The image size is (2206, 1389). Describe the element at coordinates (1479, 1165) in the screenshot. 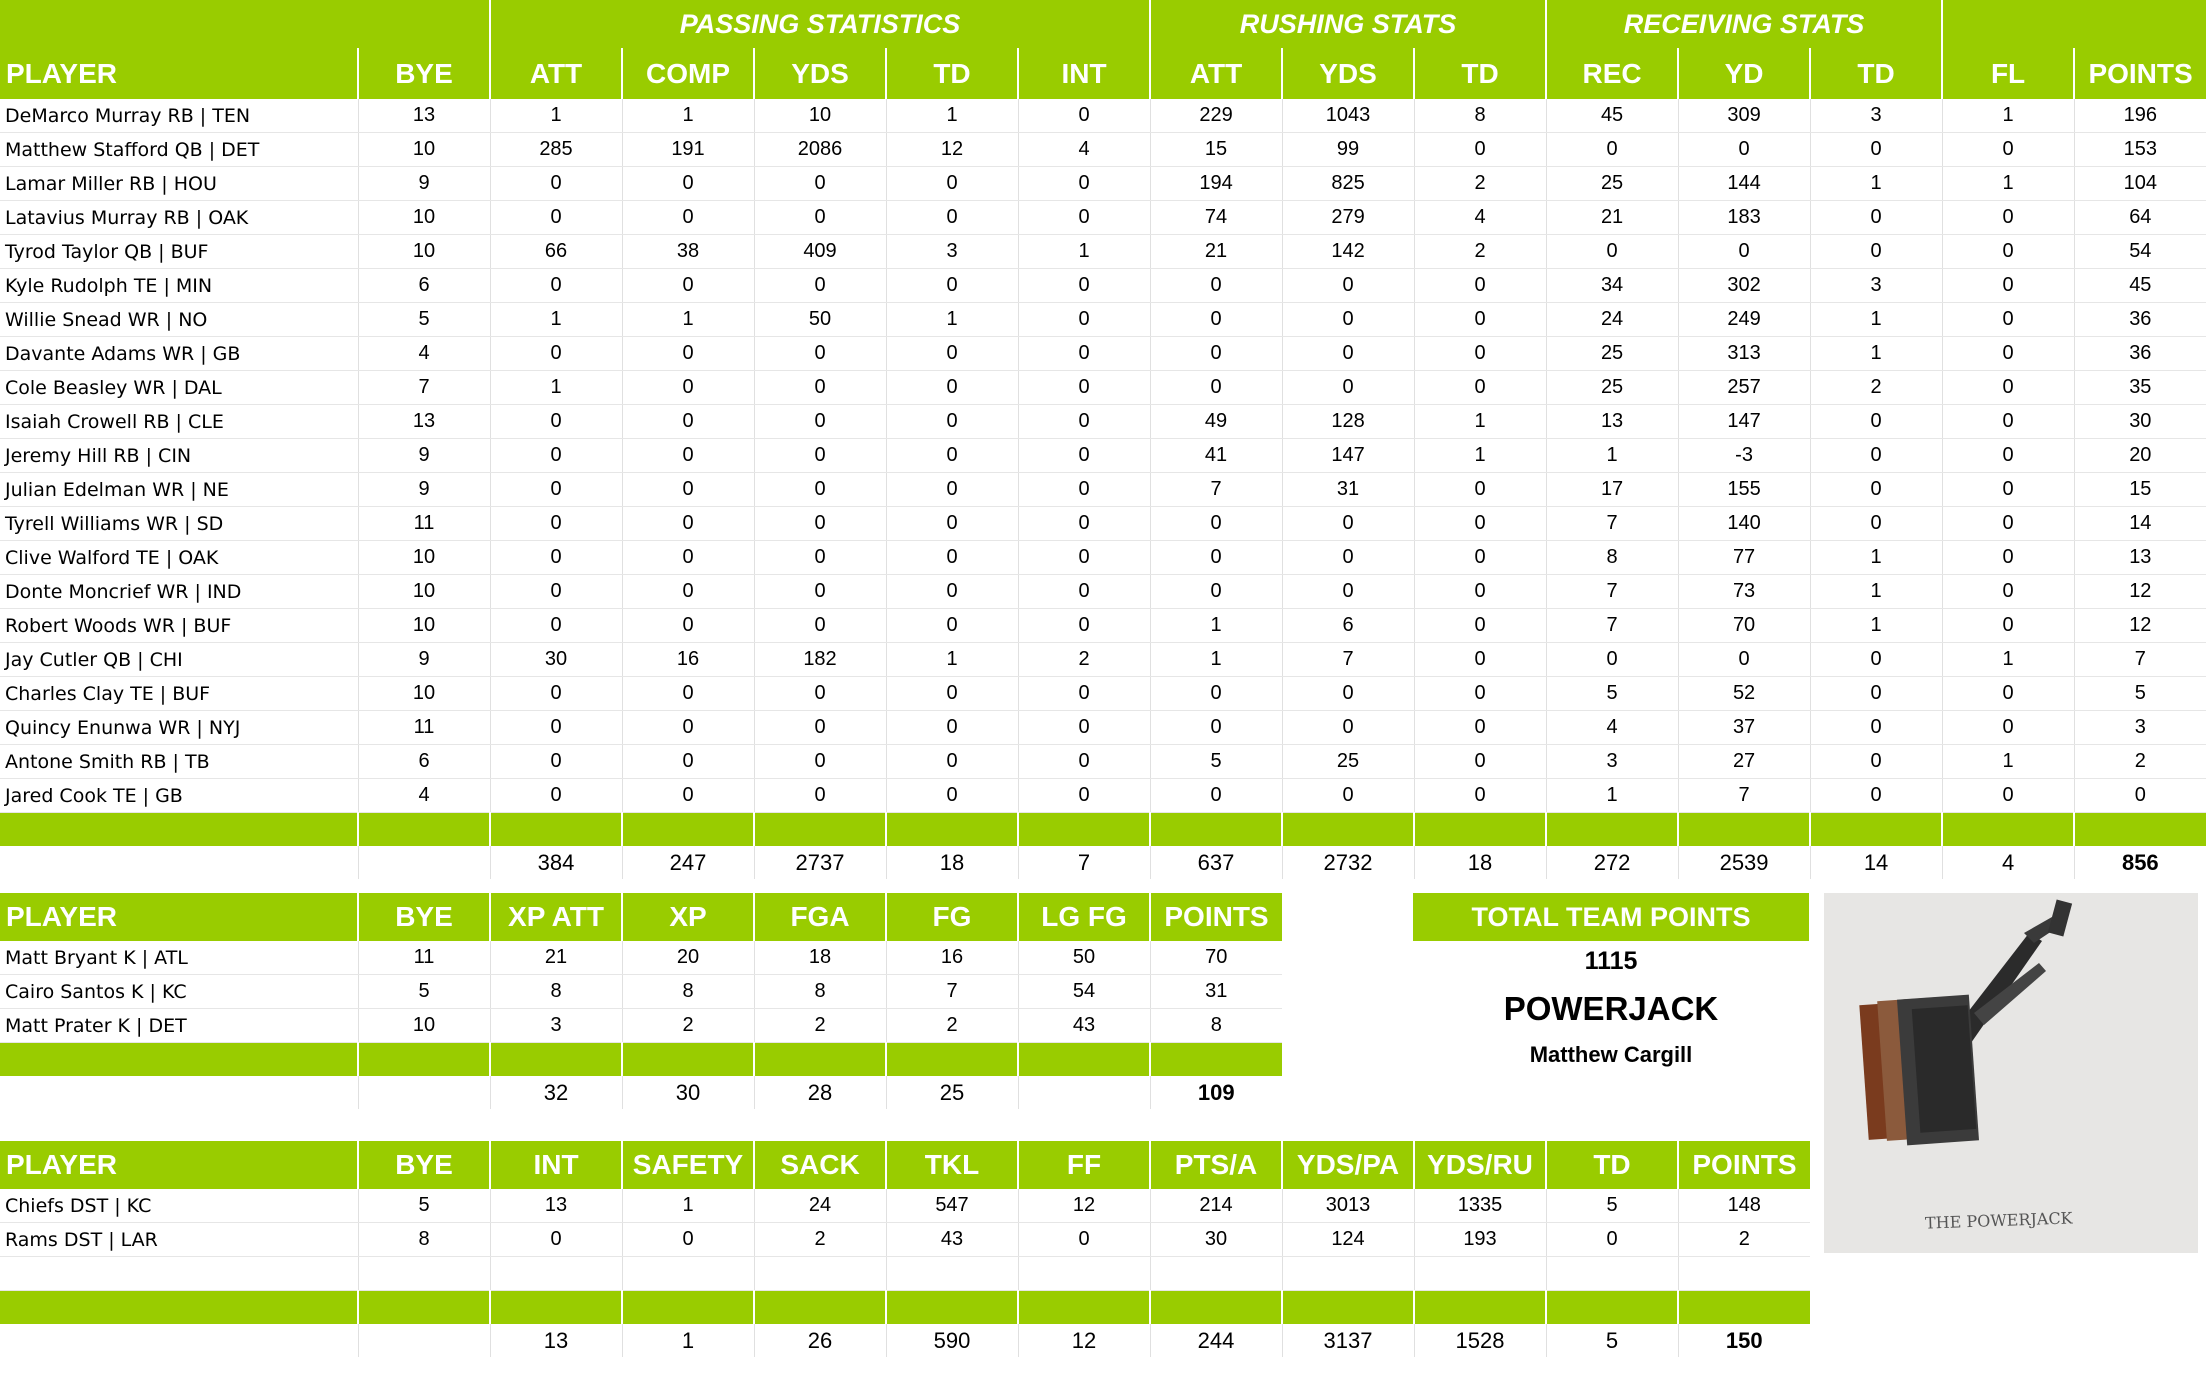

I see `column-header: YDS/RU` at that location.